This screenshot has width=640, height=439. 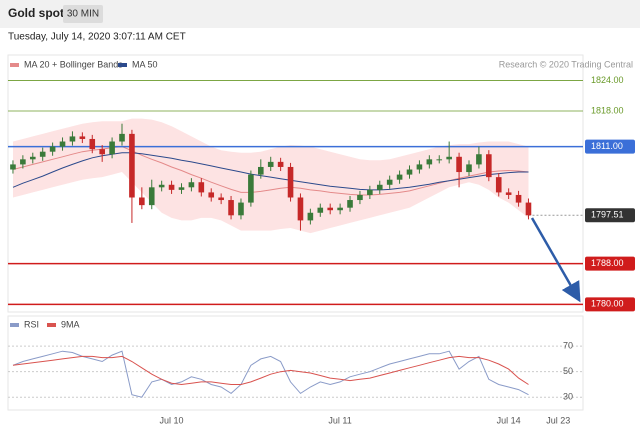 What do you see at coordinates (320, 14) in the screenshot?
I see `header-band` at bounding box center [320, 14].